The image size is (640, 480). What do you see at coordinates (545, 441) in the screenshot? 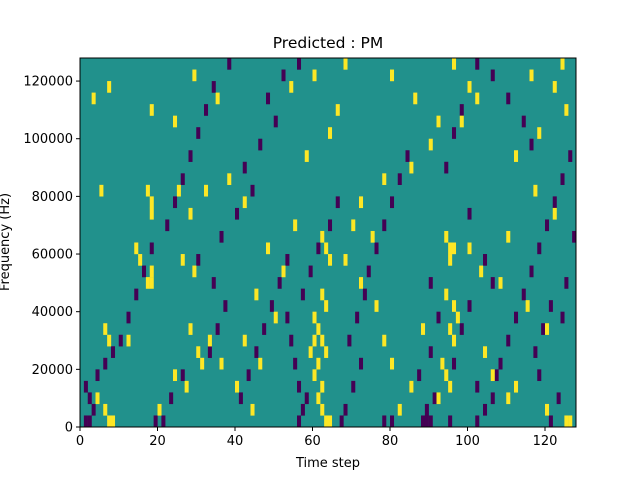
I see `x-tick-label: 120` at bounding box center [545, 441].